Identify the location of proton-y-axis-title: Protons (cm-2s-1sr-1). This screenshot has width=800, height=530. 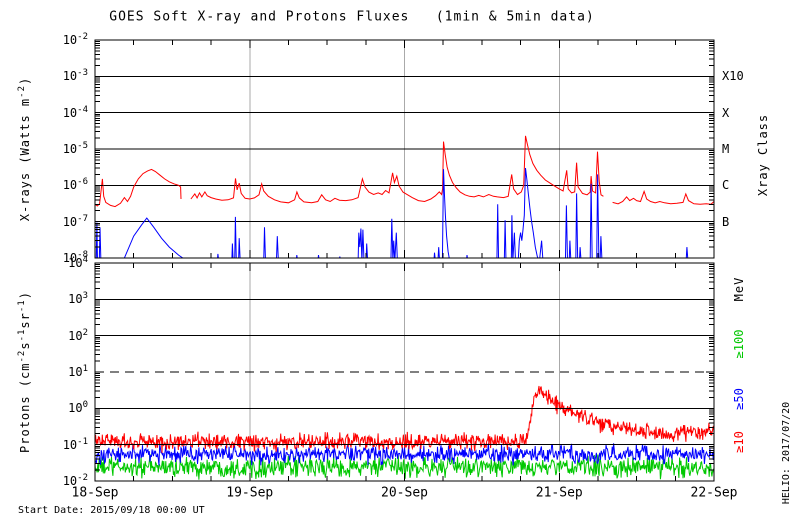
(24, 372).